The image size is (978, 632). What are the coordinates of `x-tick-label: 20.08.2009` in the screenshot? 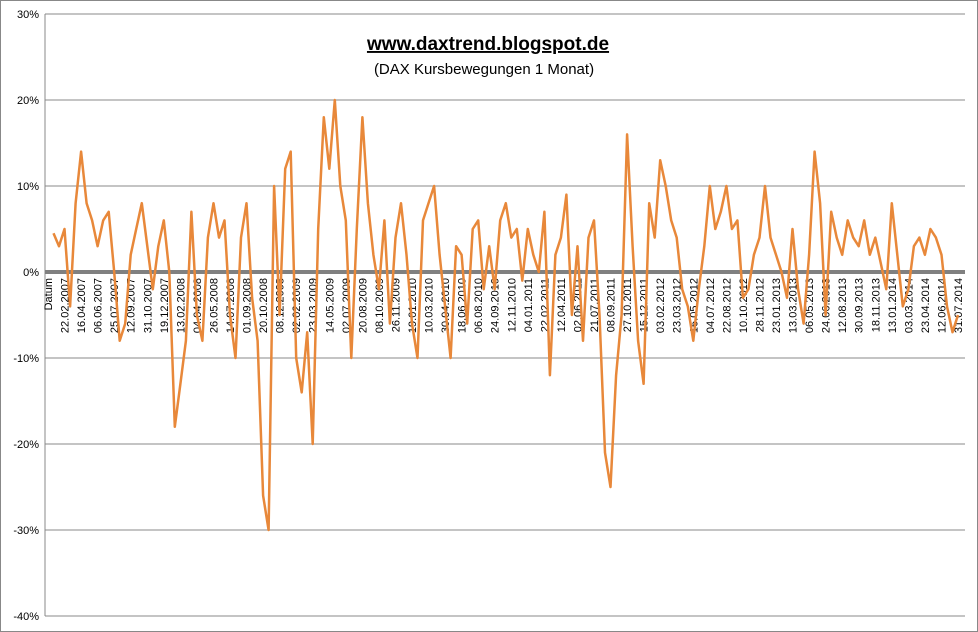 It's located at (363, 305).